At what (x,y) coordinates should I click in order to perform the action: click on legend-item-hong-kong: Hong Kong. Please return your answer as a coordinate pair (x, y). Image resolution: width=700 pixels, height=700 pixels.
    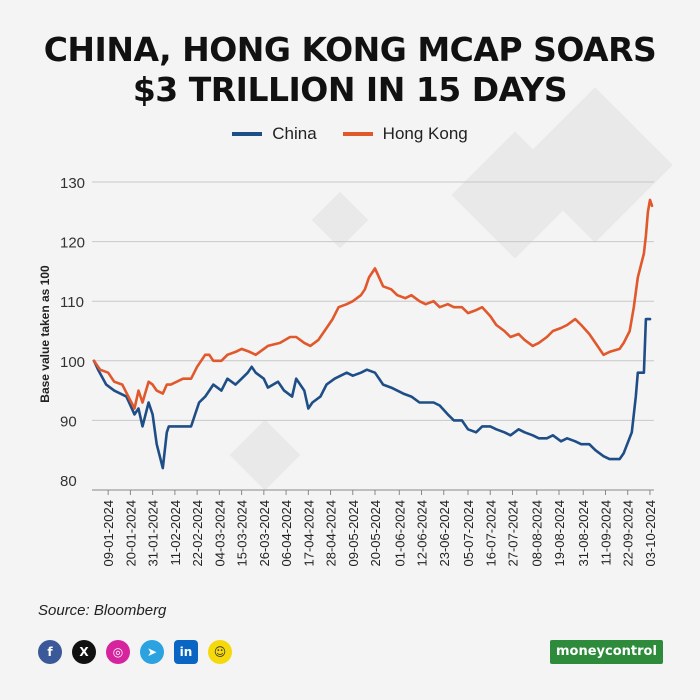
    Looking at the image, I should click on (405, 134).